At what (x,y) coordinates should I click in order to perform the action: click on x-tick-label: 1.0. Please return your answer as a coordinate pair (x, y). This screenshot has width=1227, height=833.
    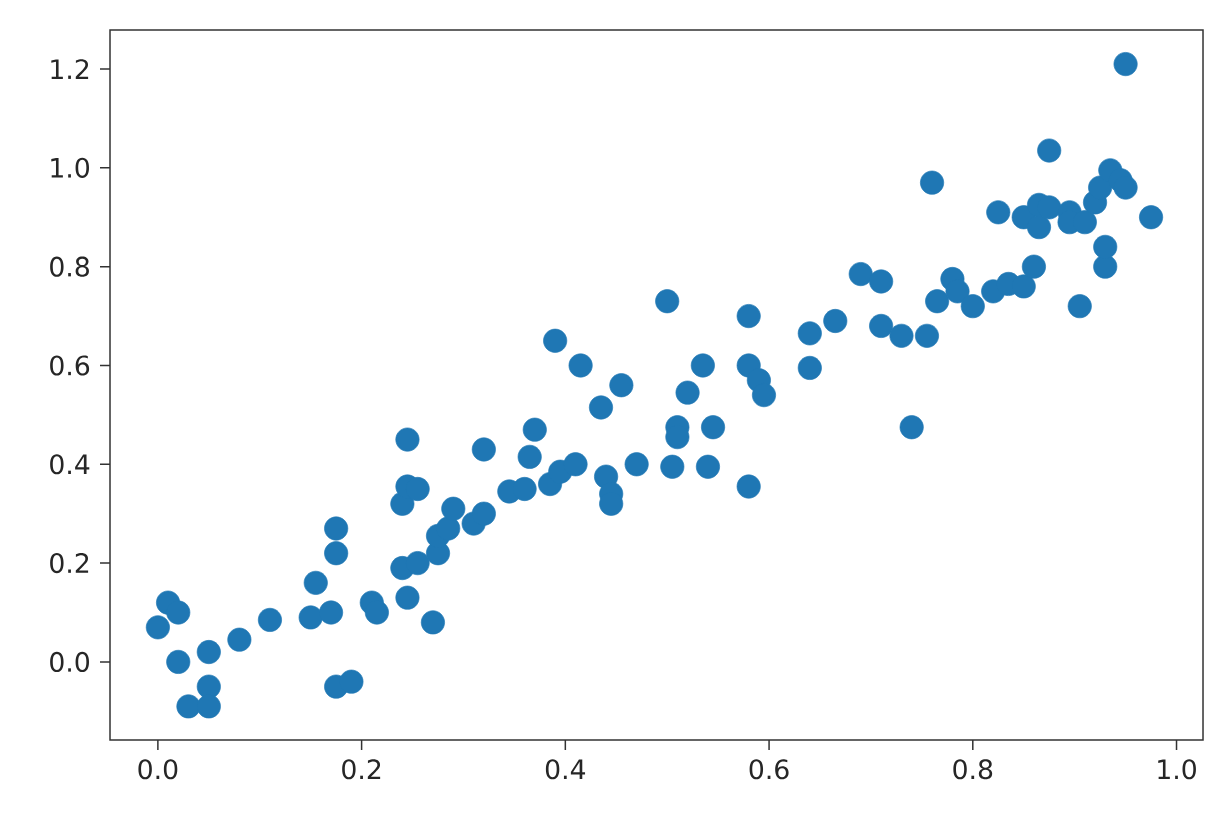
    Looking at the image, I should click on (1177, 769).